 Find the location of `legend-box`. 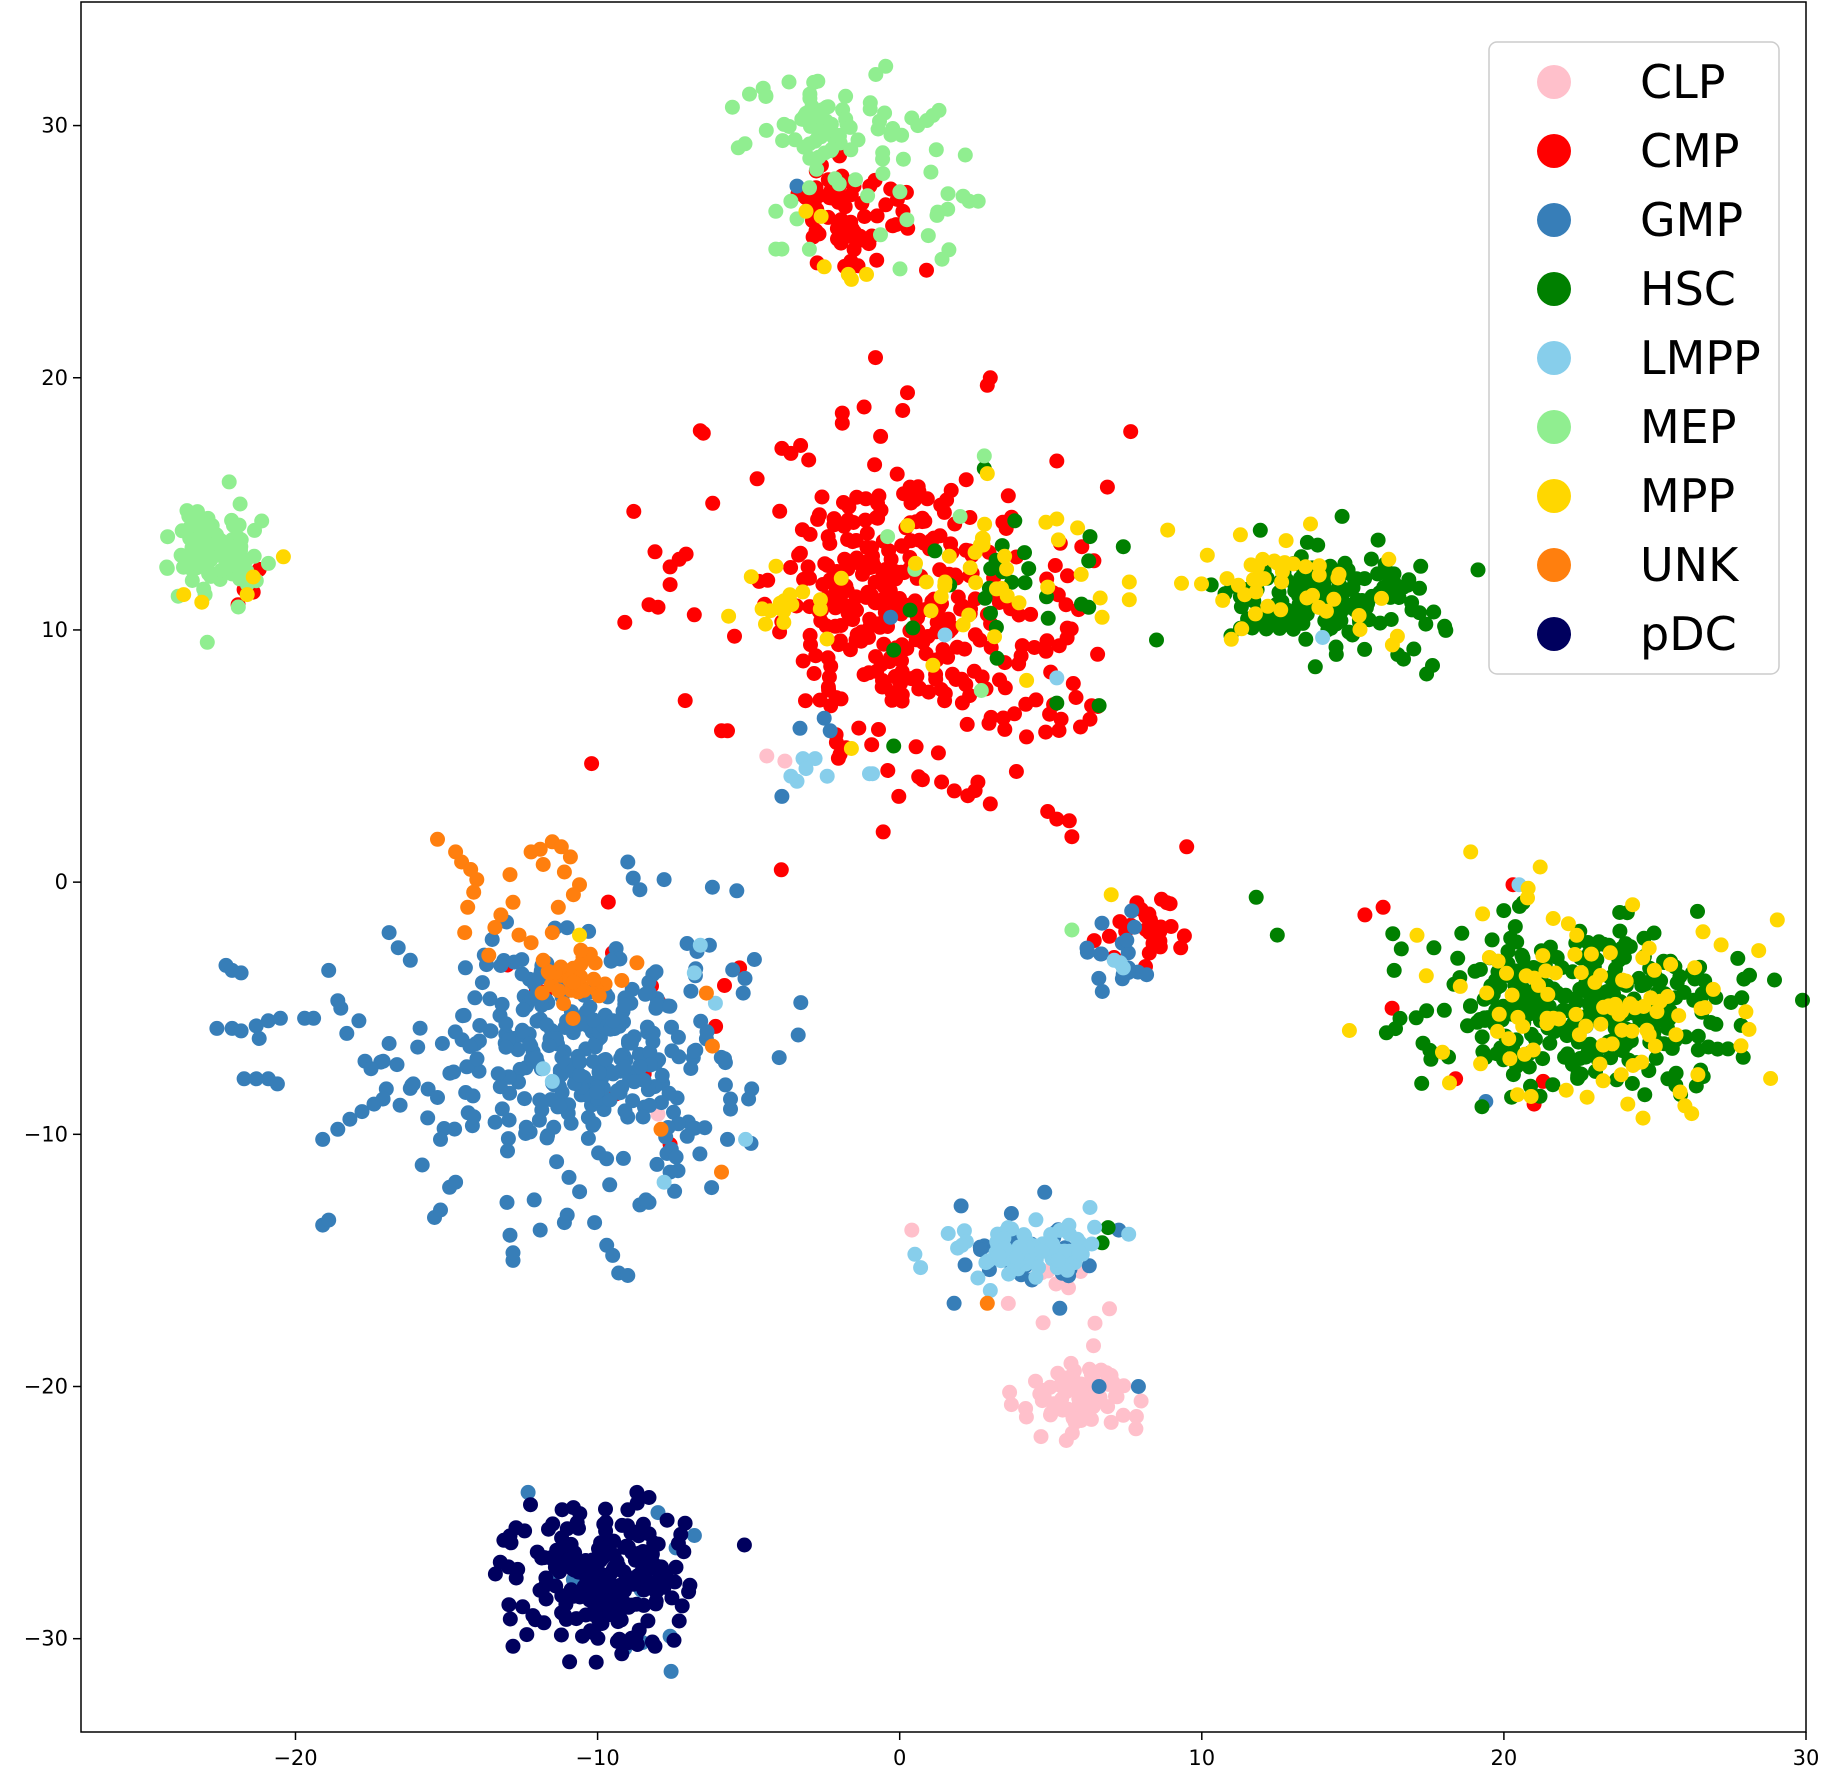

legend-box is located at coordinates (1634, 358).